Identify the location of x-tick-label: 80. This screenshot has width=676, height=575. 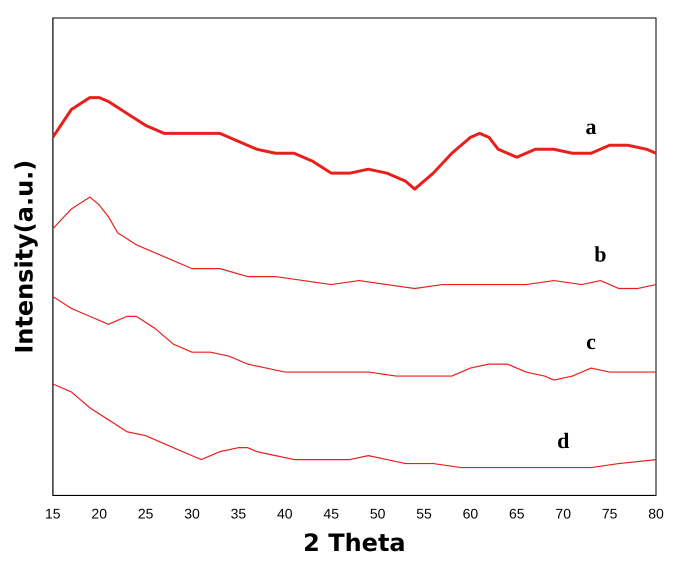
(656, 514).